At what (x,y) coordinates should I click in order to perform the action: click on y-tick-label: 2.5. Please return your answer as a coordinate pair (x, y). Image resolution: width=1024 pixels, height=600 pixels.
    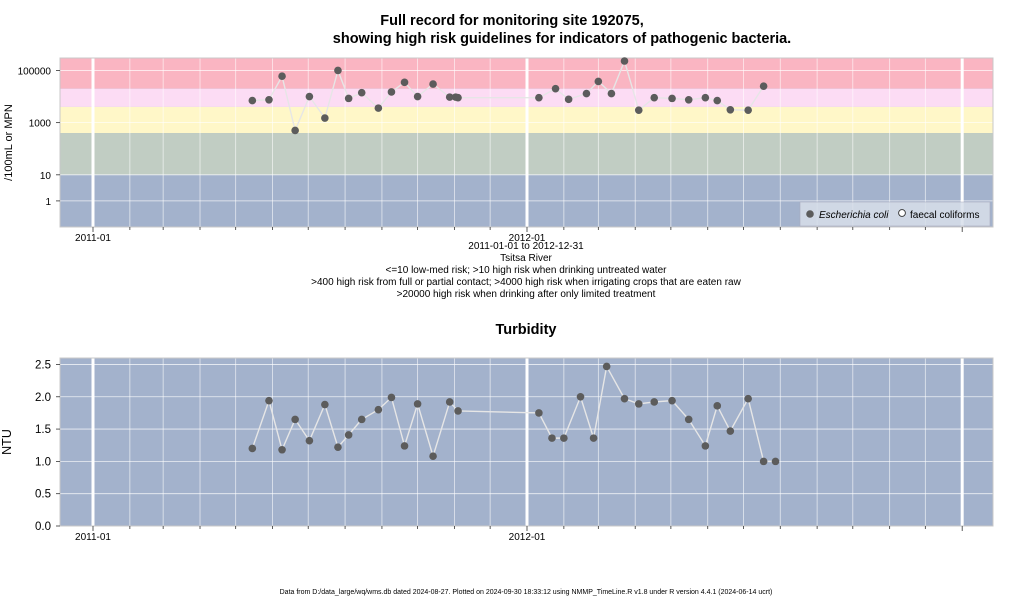
    Looking at the image, I should click on (43, 365).